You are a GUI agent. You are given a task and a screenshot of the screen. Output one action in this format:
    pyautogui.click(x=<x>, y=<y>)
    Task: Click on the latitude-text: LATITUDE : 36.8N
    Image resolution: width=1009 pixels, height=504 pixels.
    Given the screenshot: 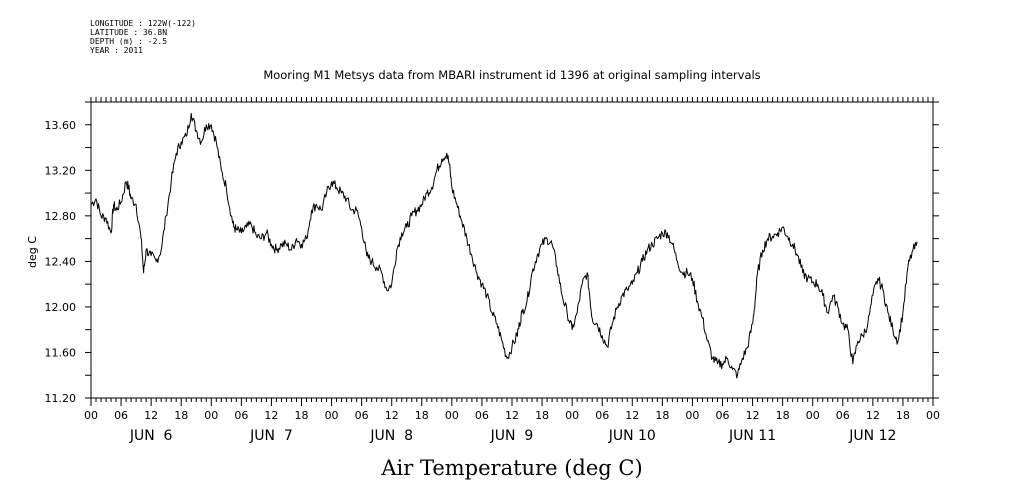 What is the action you would take?
    pyautogui.click(x=129, y=32)
    